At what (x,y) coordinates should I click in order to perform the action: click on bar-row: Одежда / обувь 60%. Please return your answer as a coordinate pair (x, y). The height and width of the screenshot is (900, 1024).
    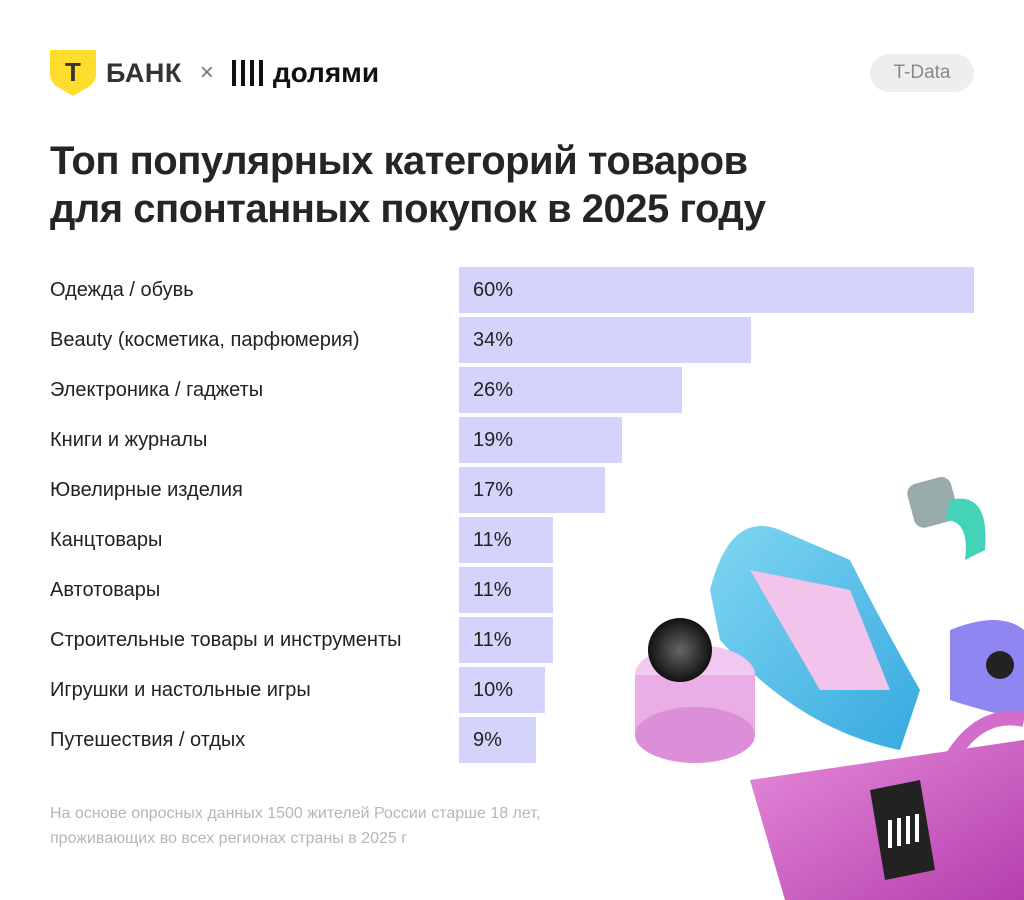
    Looking at the image, I should click on (512, 290).